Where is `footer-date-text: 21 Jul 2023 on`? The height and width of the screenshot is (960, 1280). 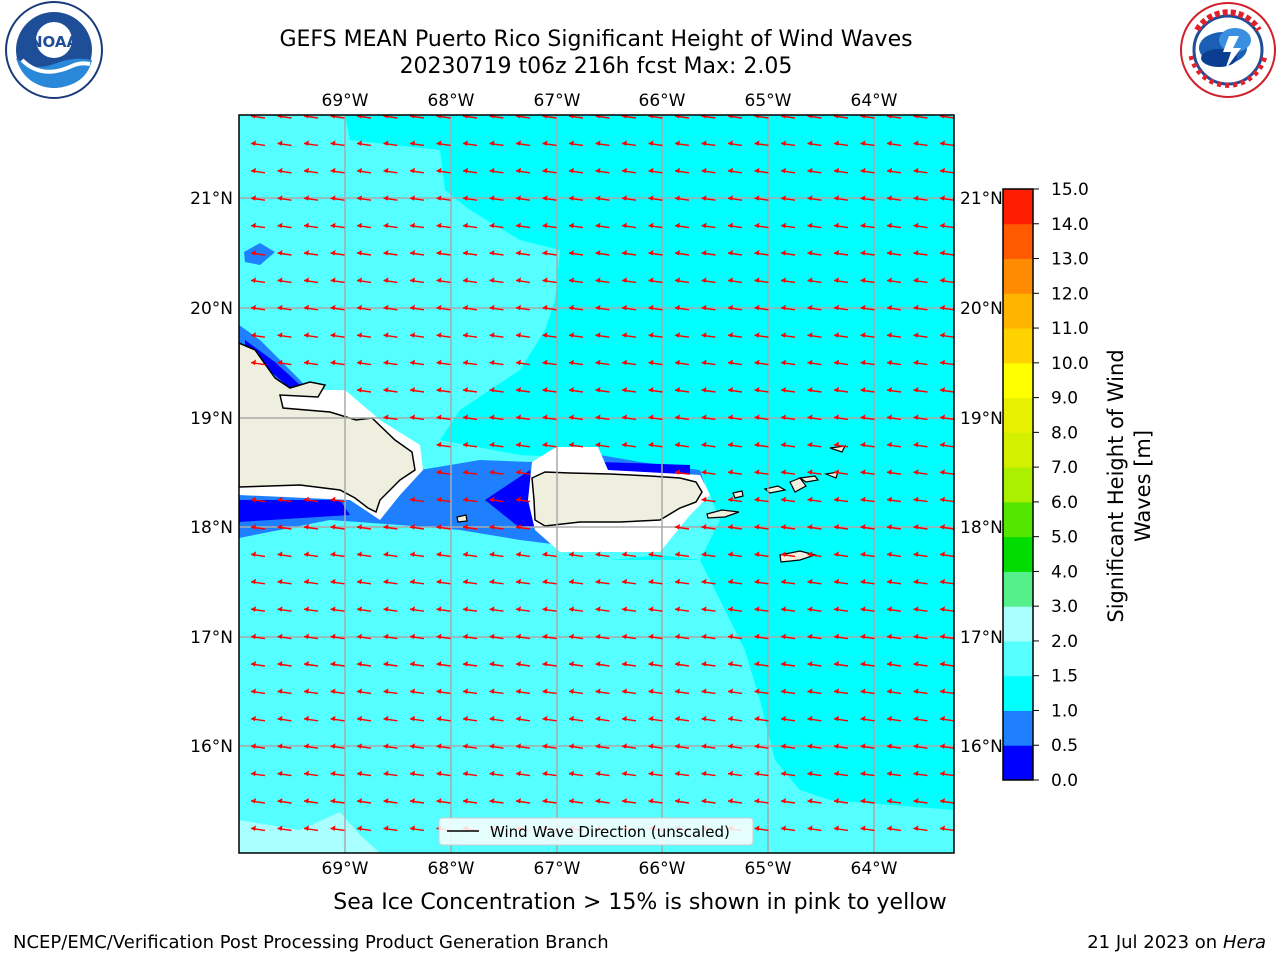 footer-date-text: 21 Jul 2023 on is located at coordinates (1155, 942).